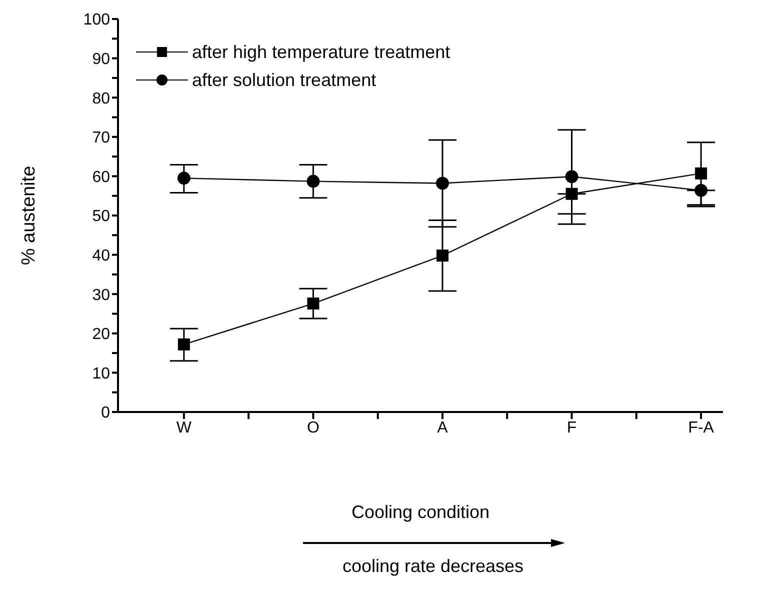  I want to click on y-tick-label: 10, so click(101, 373).